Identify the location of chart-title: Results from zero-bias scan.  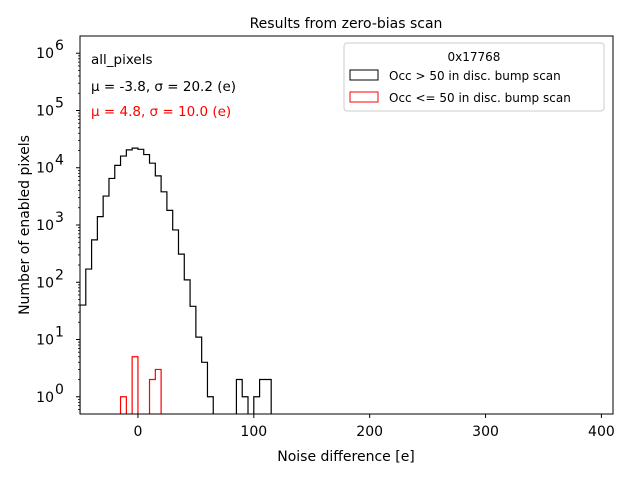
(346, 24).